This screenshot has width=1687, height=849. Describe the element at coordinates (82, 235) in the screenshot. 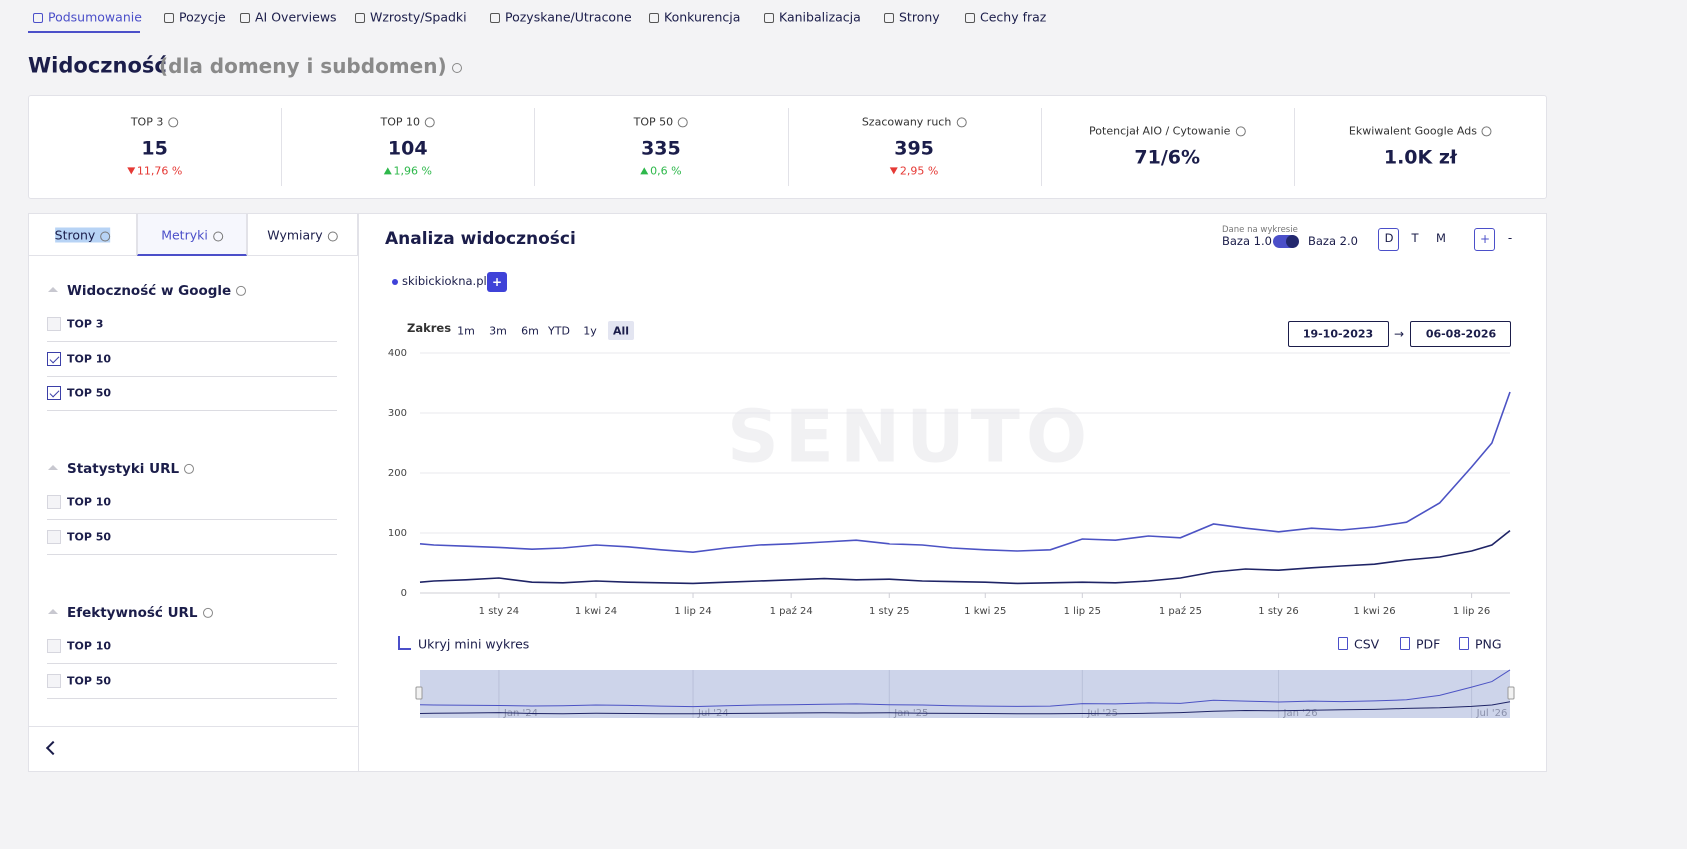

I see `sidebar-tab: Strony` at that location.